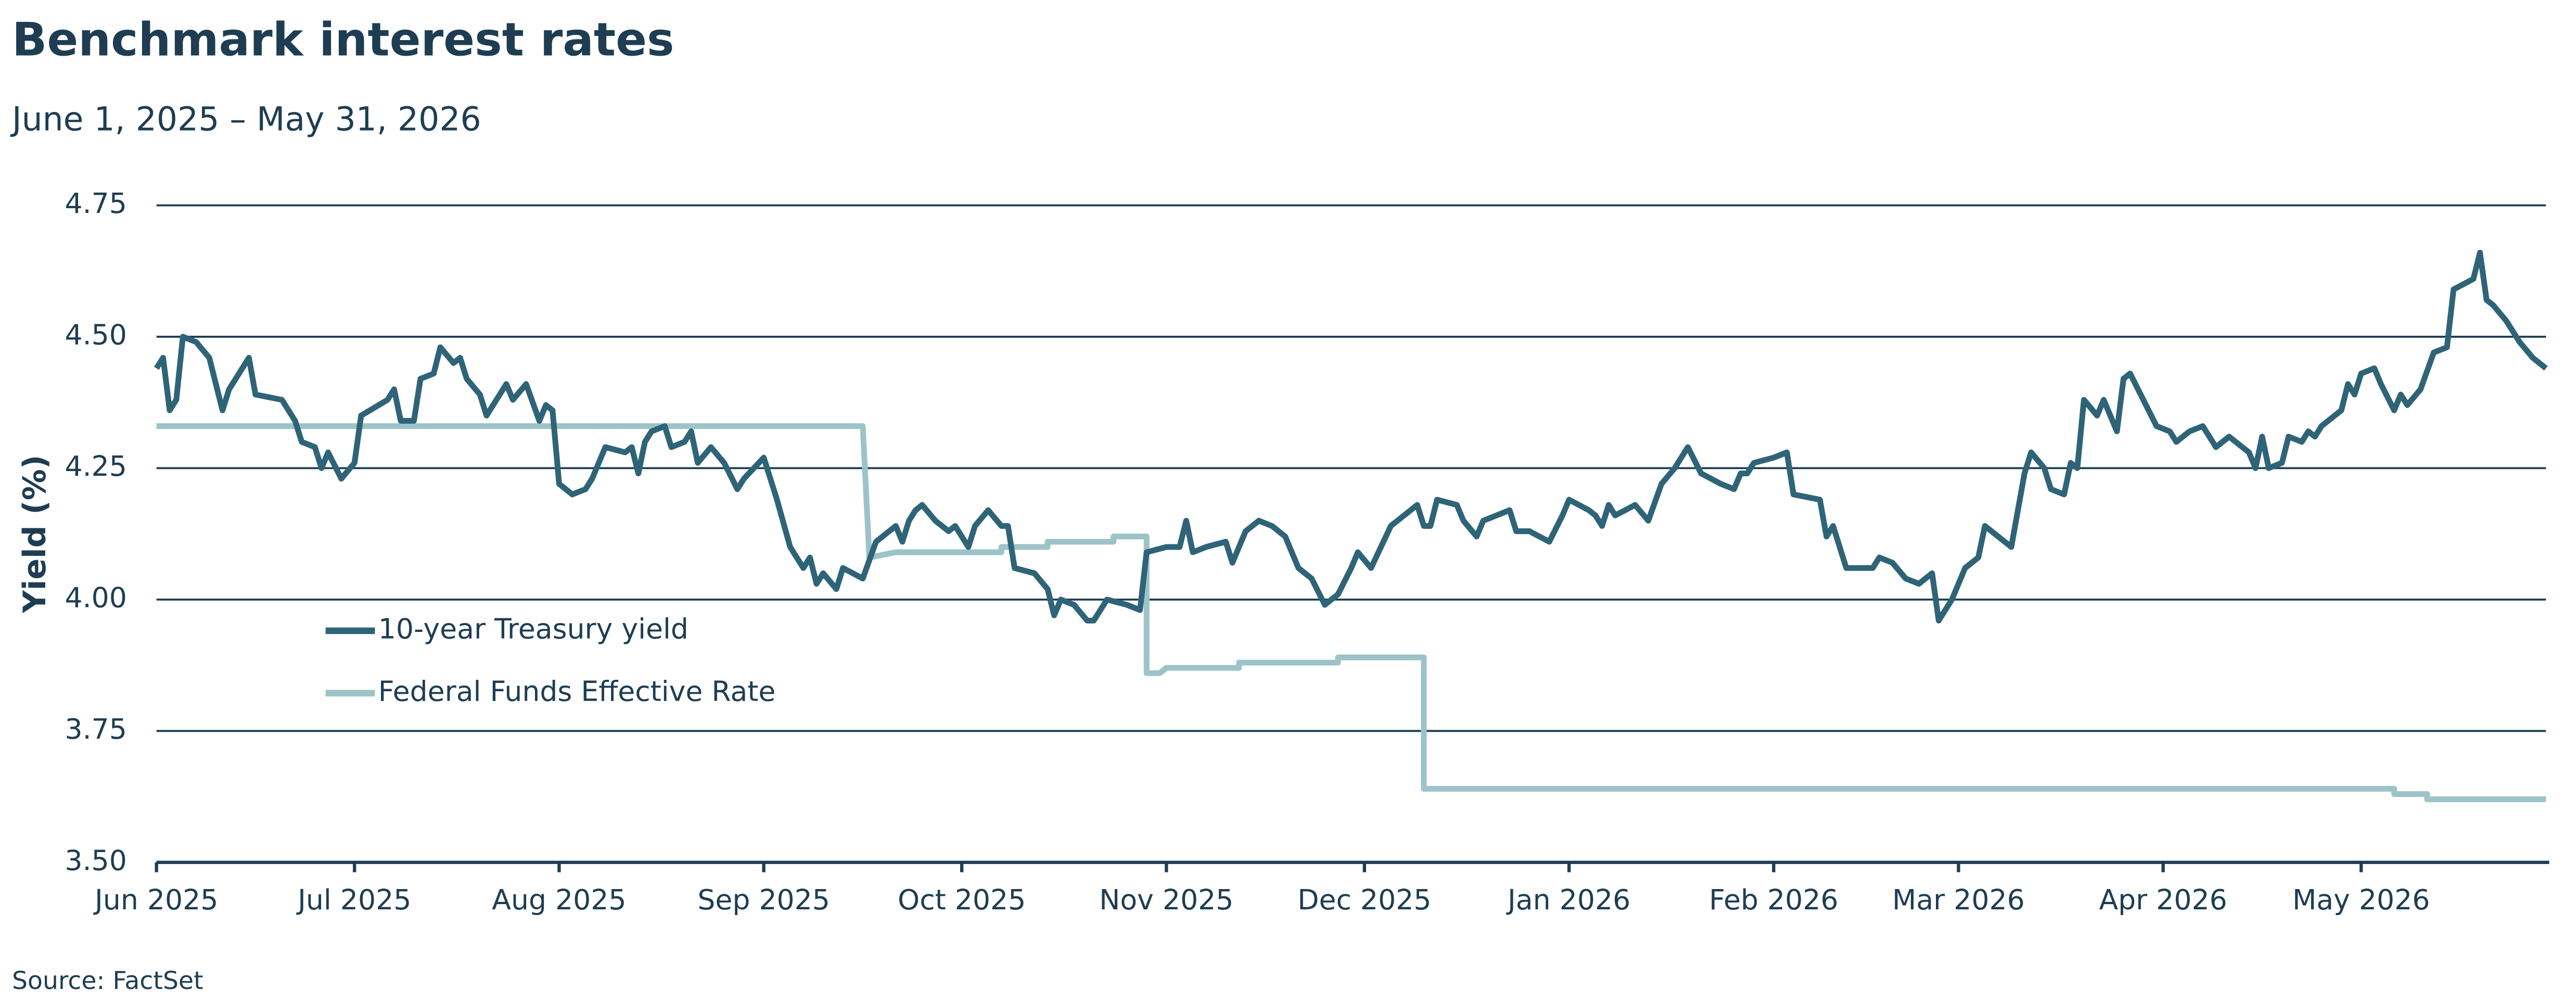 This screenshot has height=1002, width=2576. I want to click on x-tick-label: Dec 2025, so click(1364, 899).